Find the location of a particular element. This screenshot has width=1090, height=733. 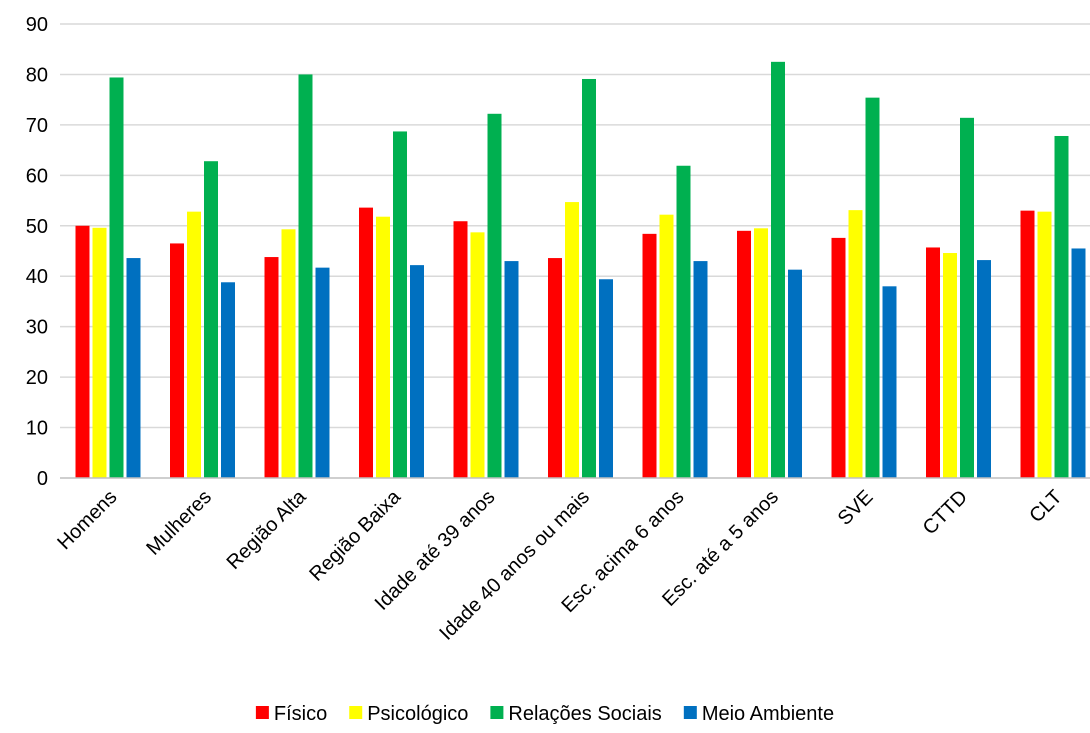

y-tick-label: 50 is located at coordinates (37, 227).